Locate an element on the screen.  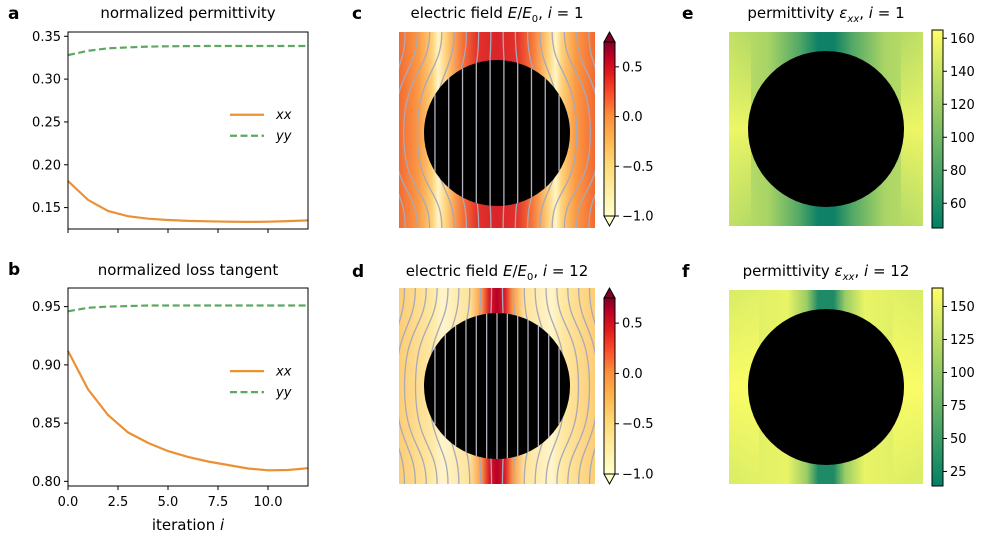
panel-d-title: electric field E/E0, i = 12 is located at coordinates (497, 272).